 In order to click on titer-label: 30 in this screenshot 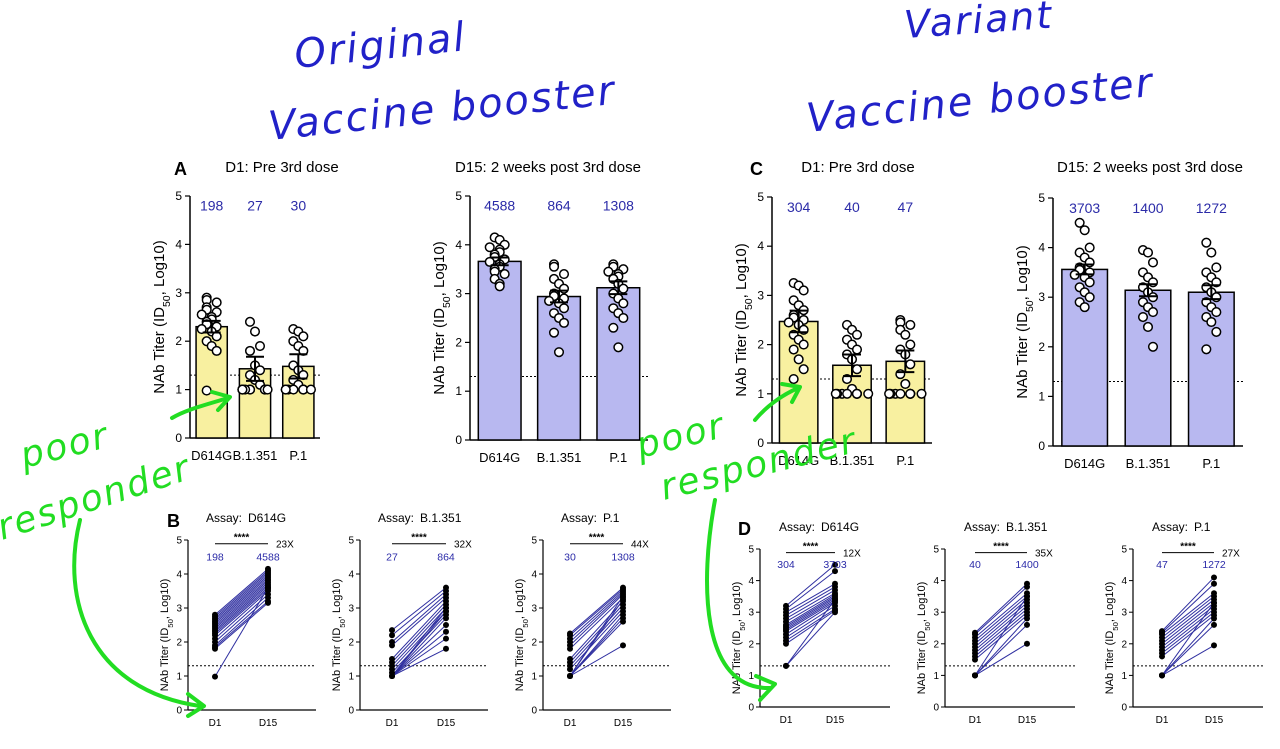, I will do `click(299, 206)`.